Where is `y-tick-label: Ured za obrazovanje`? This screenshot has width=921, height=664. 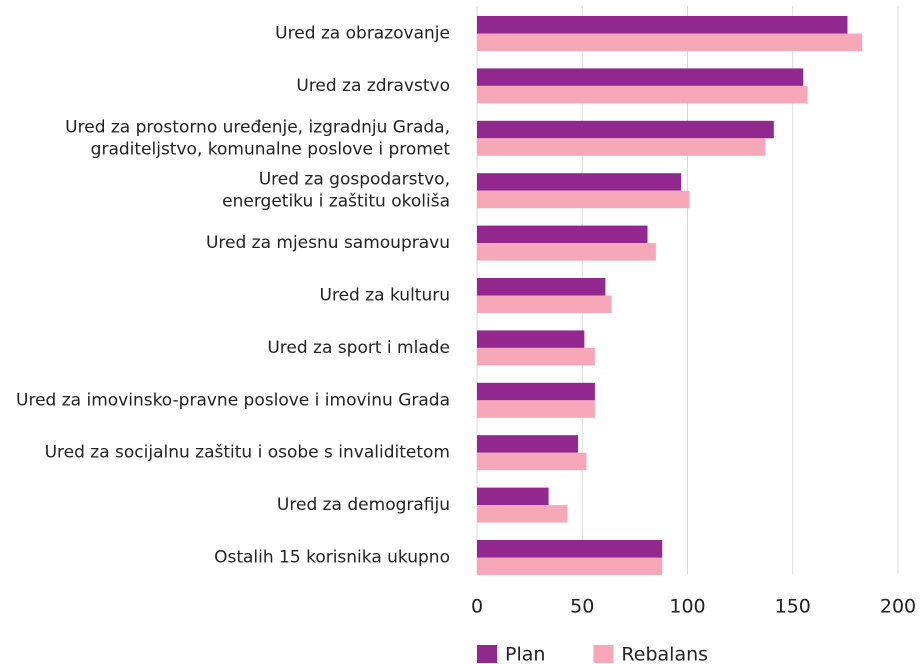 y-tick-label: Ured za obrazovanje is located at coordinates (362, 34).